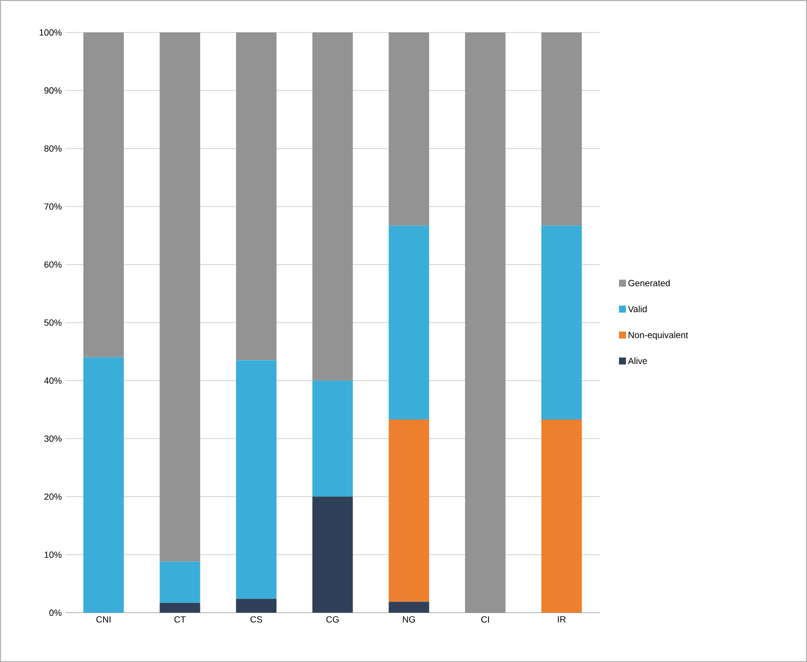 The width and height of the screenshot is (807, 662). Describe the element at coordinates (53, 554) in the screenshot. I see `y-tick-label: 10%` at that location.